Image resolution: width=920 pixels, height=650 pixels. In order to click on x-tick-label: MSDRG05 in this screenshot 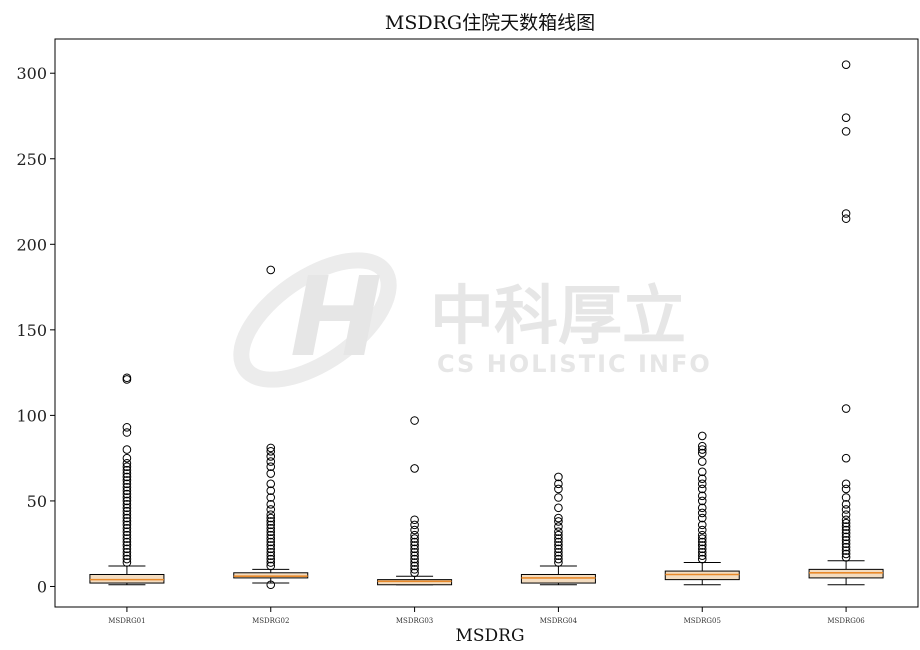, I will do `click(702, 621)`.